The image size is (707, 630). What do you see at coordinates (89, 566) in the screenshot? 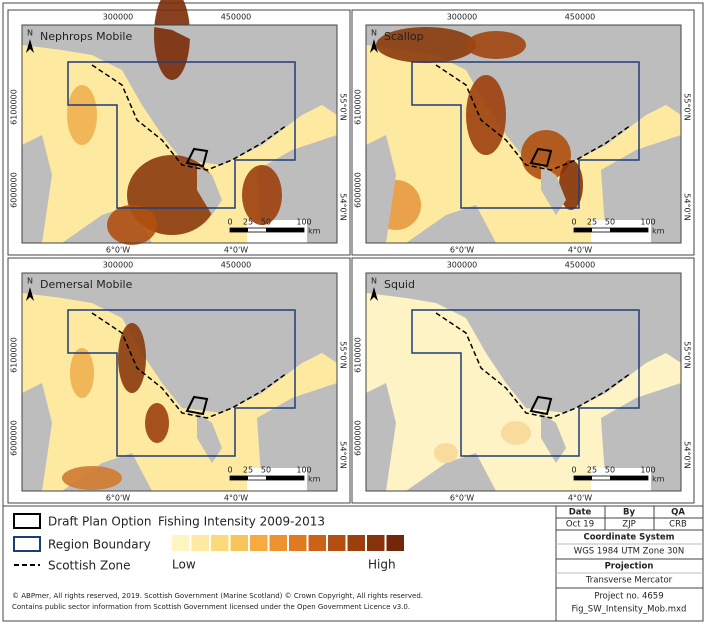
I see `legend-label: Scottish Zone` at bounding box center [89, 566].